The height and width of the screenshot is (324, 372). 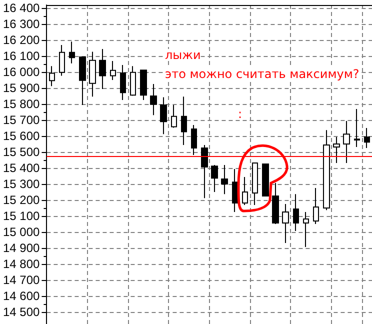 What do you see at coordinates (21, 280) in the screenshot?
I see `y-tick-label: 14 700` at bounding box center [21, 280].